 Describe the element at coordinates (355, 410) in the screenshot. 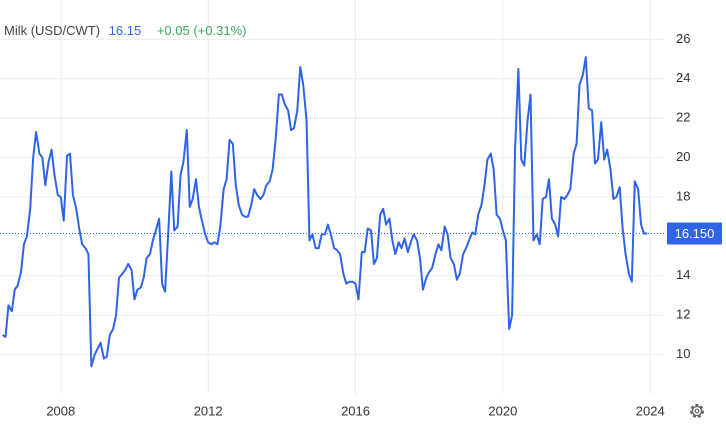

I see `x-tick-label: 2016` at that location.